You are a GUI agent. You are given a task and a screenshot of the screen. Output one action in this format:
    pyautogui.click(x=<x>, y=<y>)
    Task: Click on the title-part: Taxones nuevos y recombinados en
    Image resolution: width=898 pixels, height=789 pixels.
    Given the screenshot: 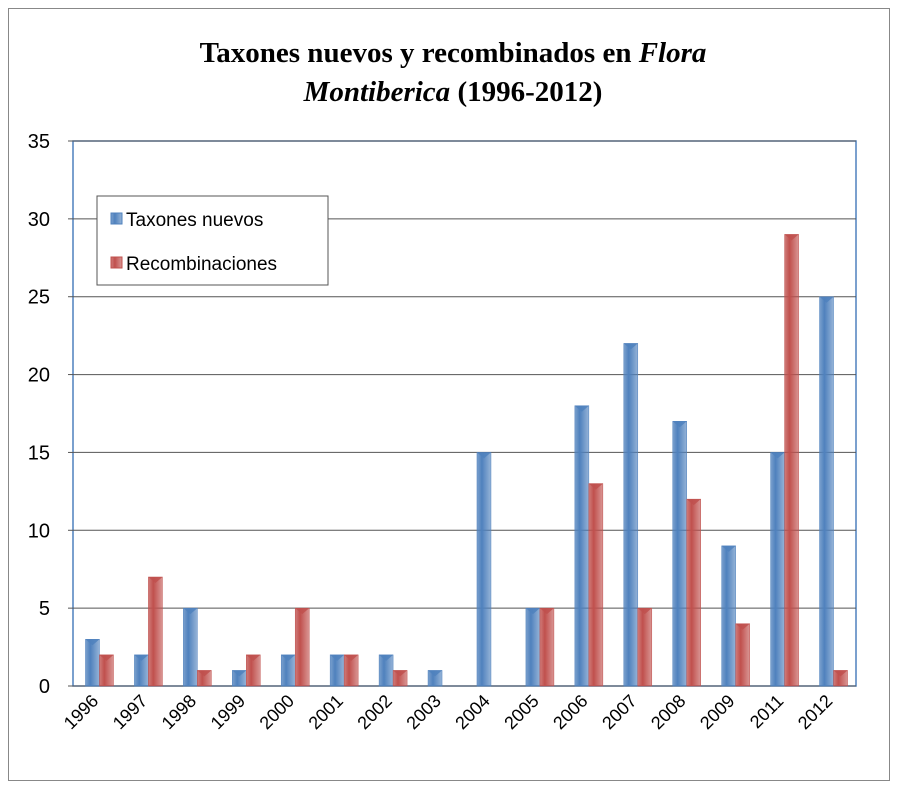 What is the action you would take?
    pyautogui.click(x=416, y=53)
    